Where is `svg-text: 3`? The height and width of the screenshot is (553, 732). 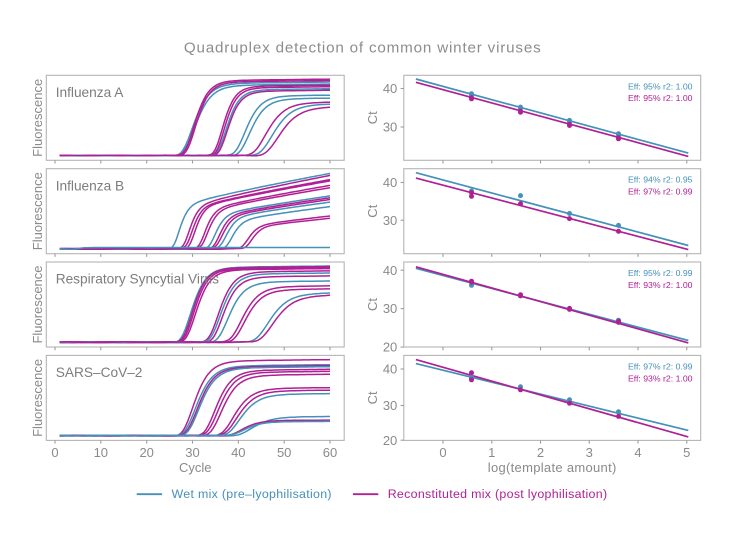
svg-text: 3 is located at coordinates (589, 452).